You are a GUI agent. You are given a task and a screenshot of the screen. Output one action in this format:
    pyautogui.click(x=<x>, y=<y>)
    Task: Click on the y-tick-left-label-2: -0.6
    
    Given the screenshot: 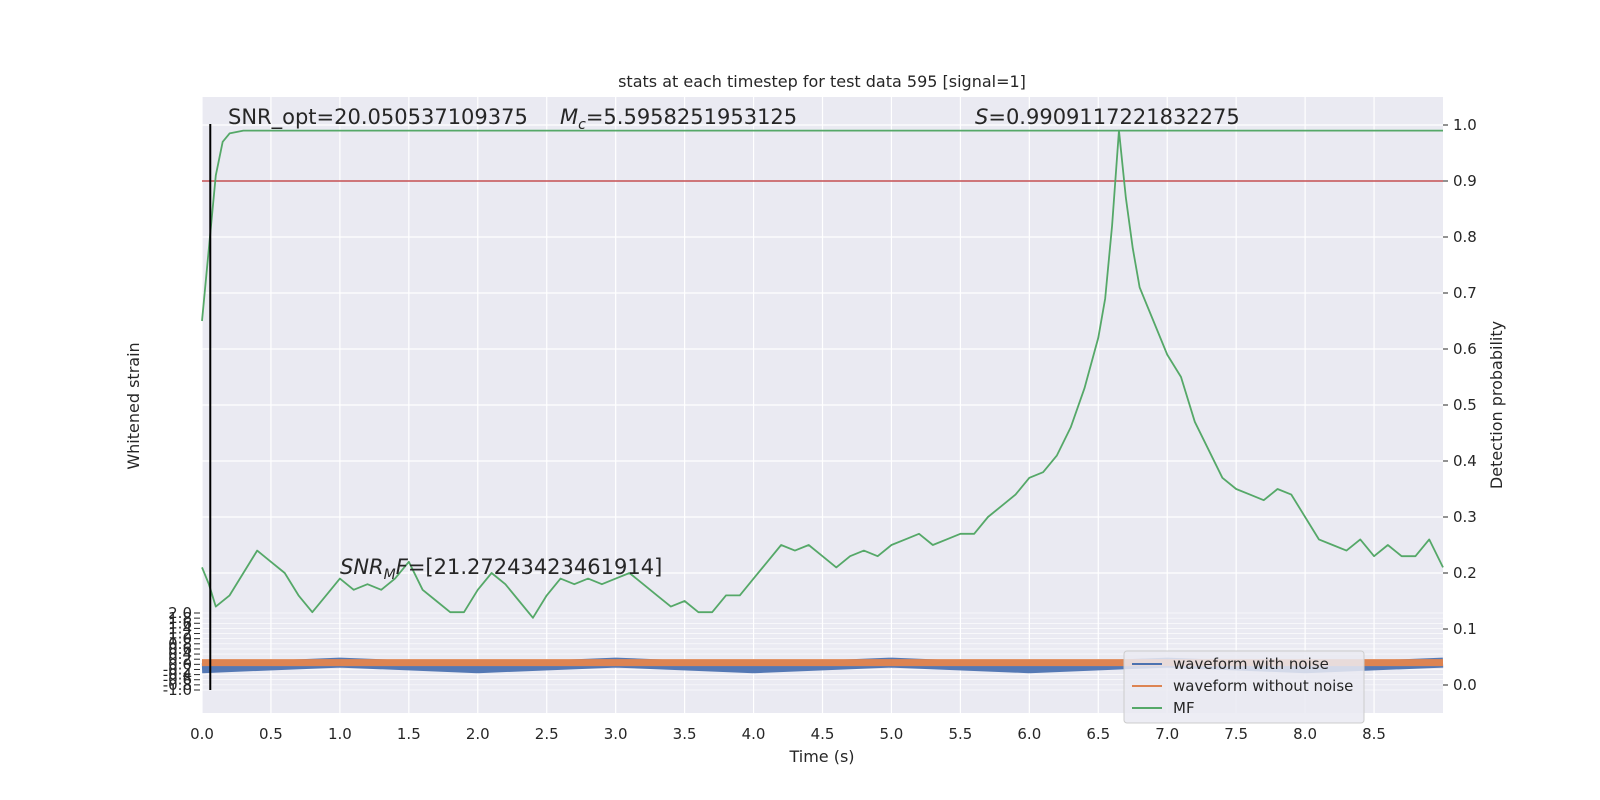 What is the action you would take?
    pyautogui.click(x=177, y=680)
    